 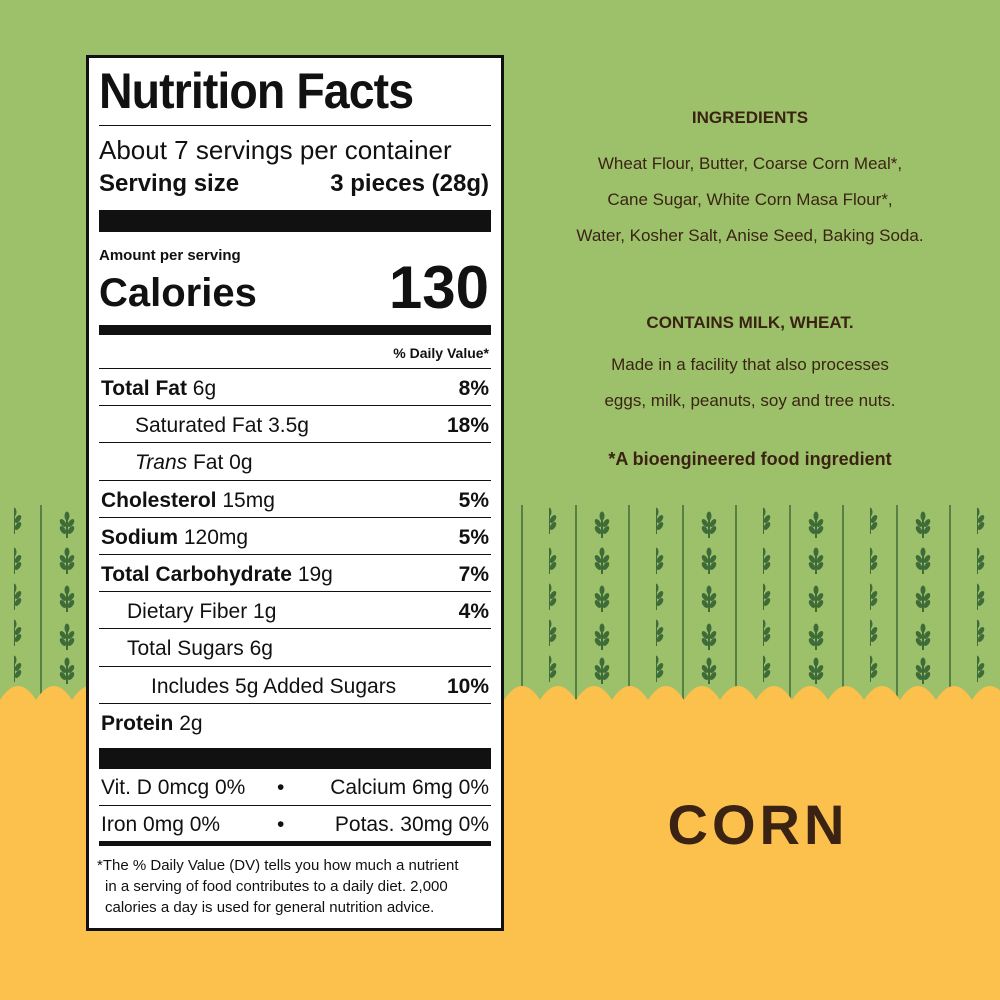 What do you see at coordinates (248, 500) in the screenshot?
I see `nutrient-amount: 15mg` at bounding box center [248, 500].